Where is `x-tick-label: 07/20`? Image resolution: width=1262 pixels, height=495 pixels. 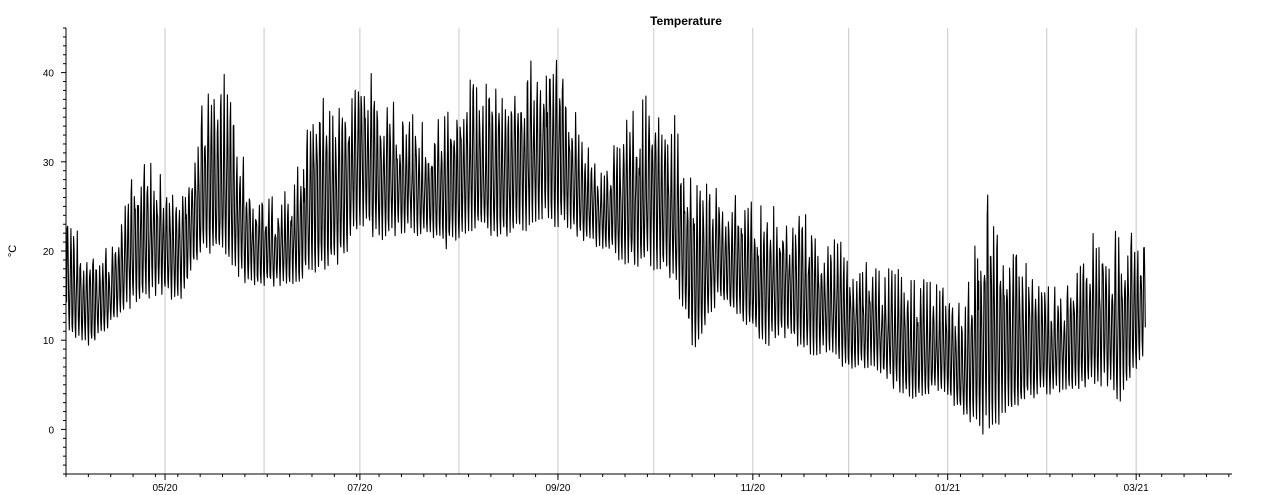 x-tick-label: 07/20 is located at coordinates (359, 488).